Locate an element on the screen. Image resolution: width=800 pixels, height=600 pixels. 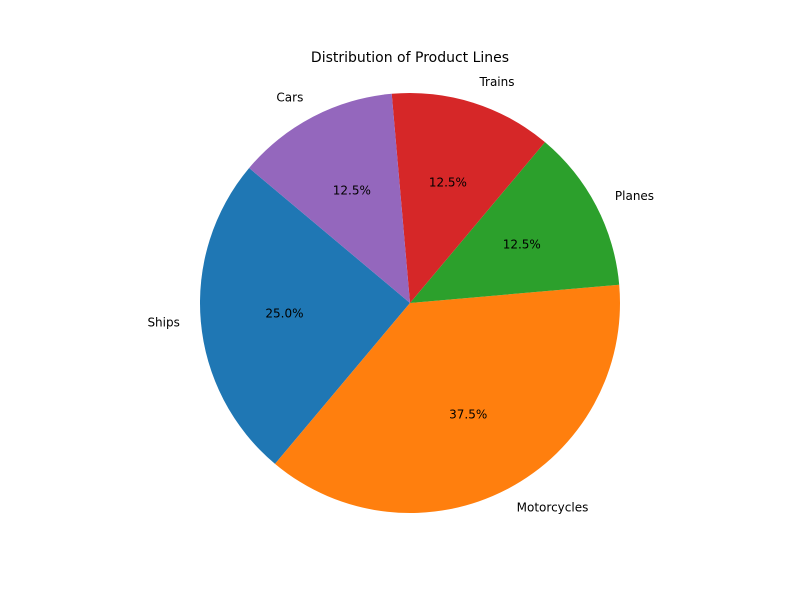
pie-slice-cars is located at coordinates (329, 198).